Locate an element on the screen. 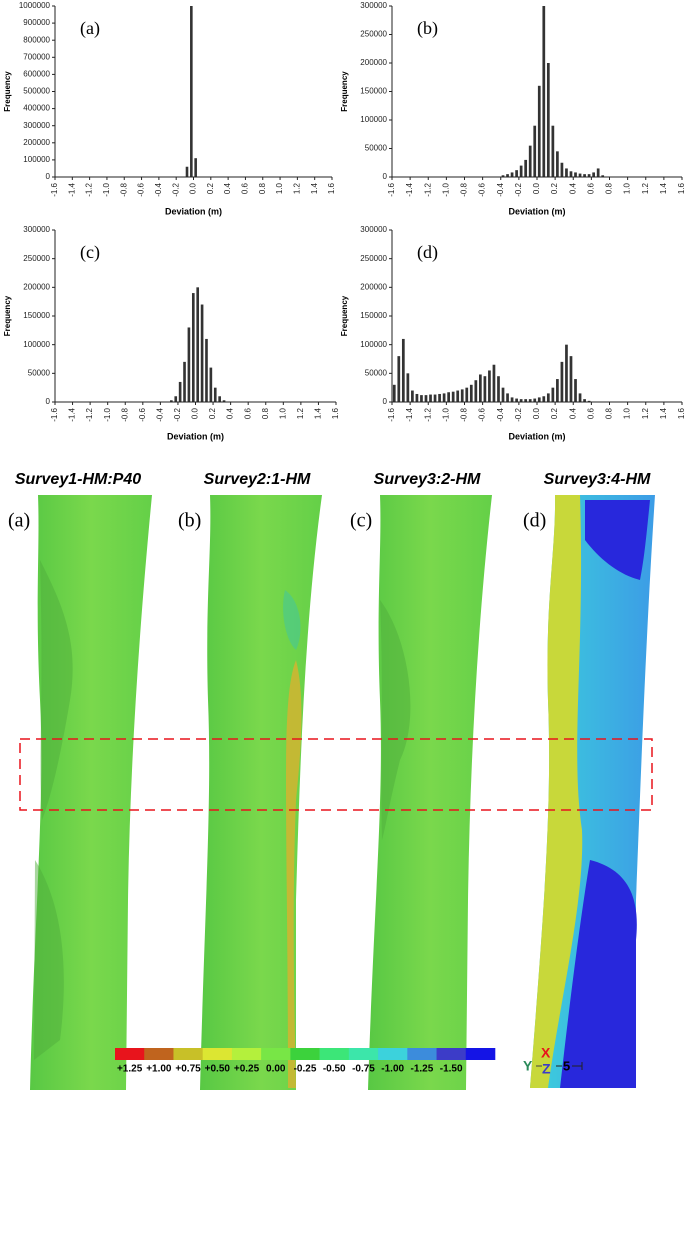 The width and height of the screenshot is (685, 1243). y-tick-label: 250000 is located at coordinates (373, 258).